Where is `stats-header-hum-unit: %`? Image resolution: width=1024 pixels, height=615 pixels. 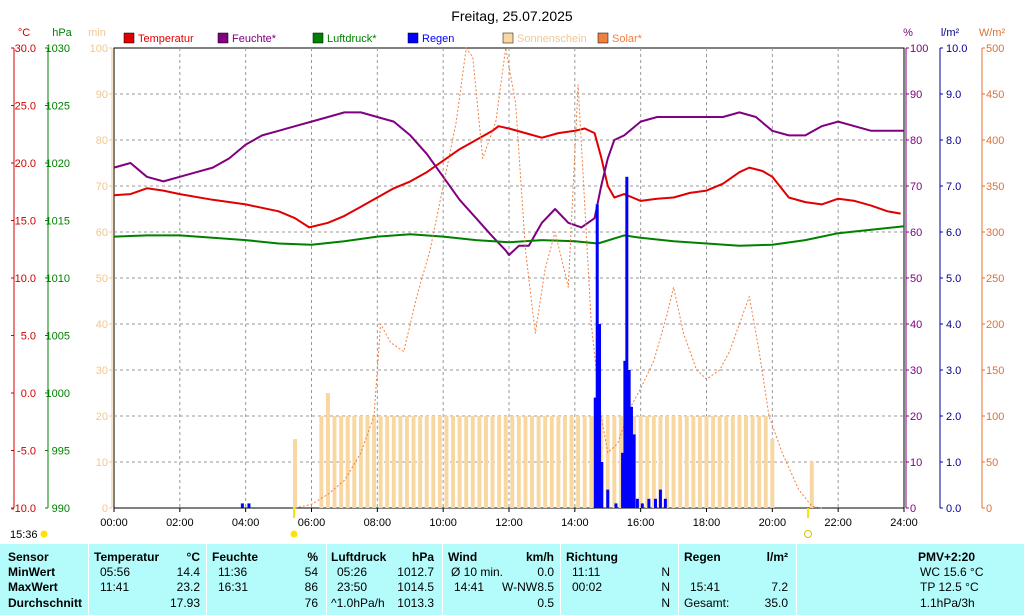
stats-header-hum-unit: % is located at coordinates (312, 557).